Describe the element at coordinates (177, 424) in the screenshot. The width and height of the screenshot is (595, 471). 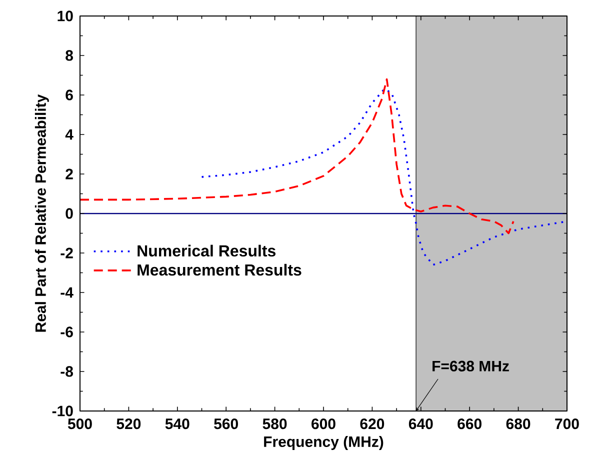
I see `x-tick-label: 540` at that location.